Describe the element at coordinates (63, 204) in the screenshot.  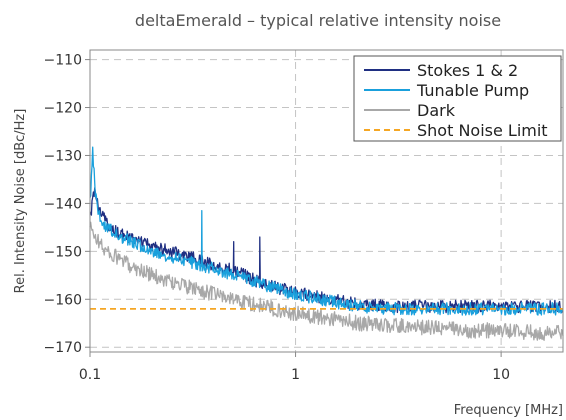
I see `y-tick-label: −140` at that location.